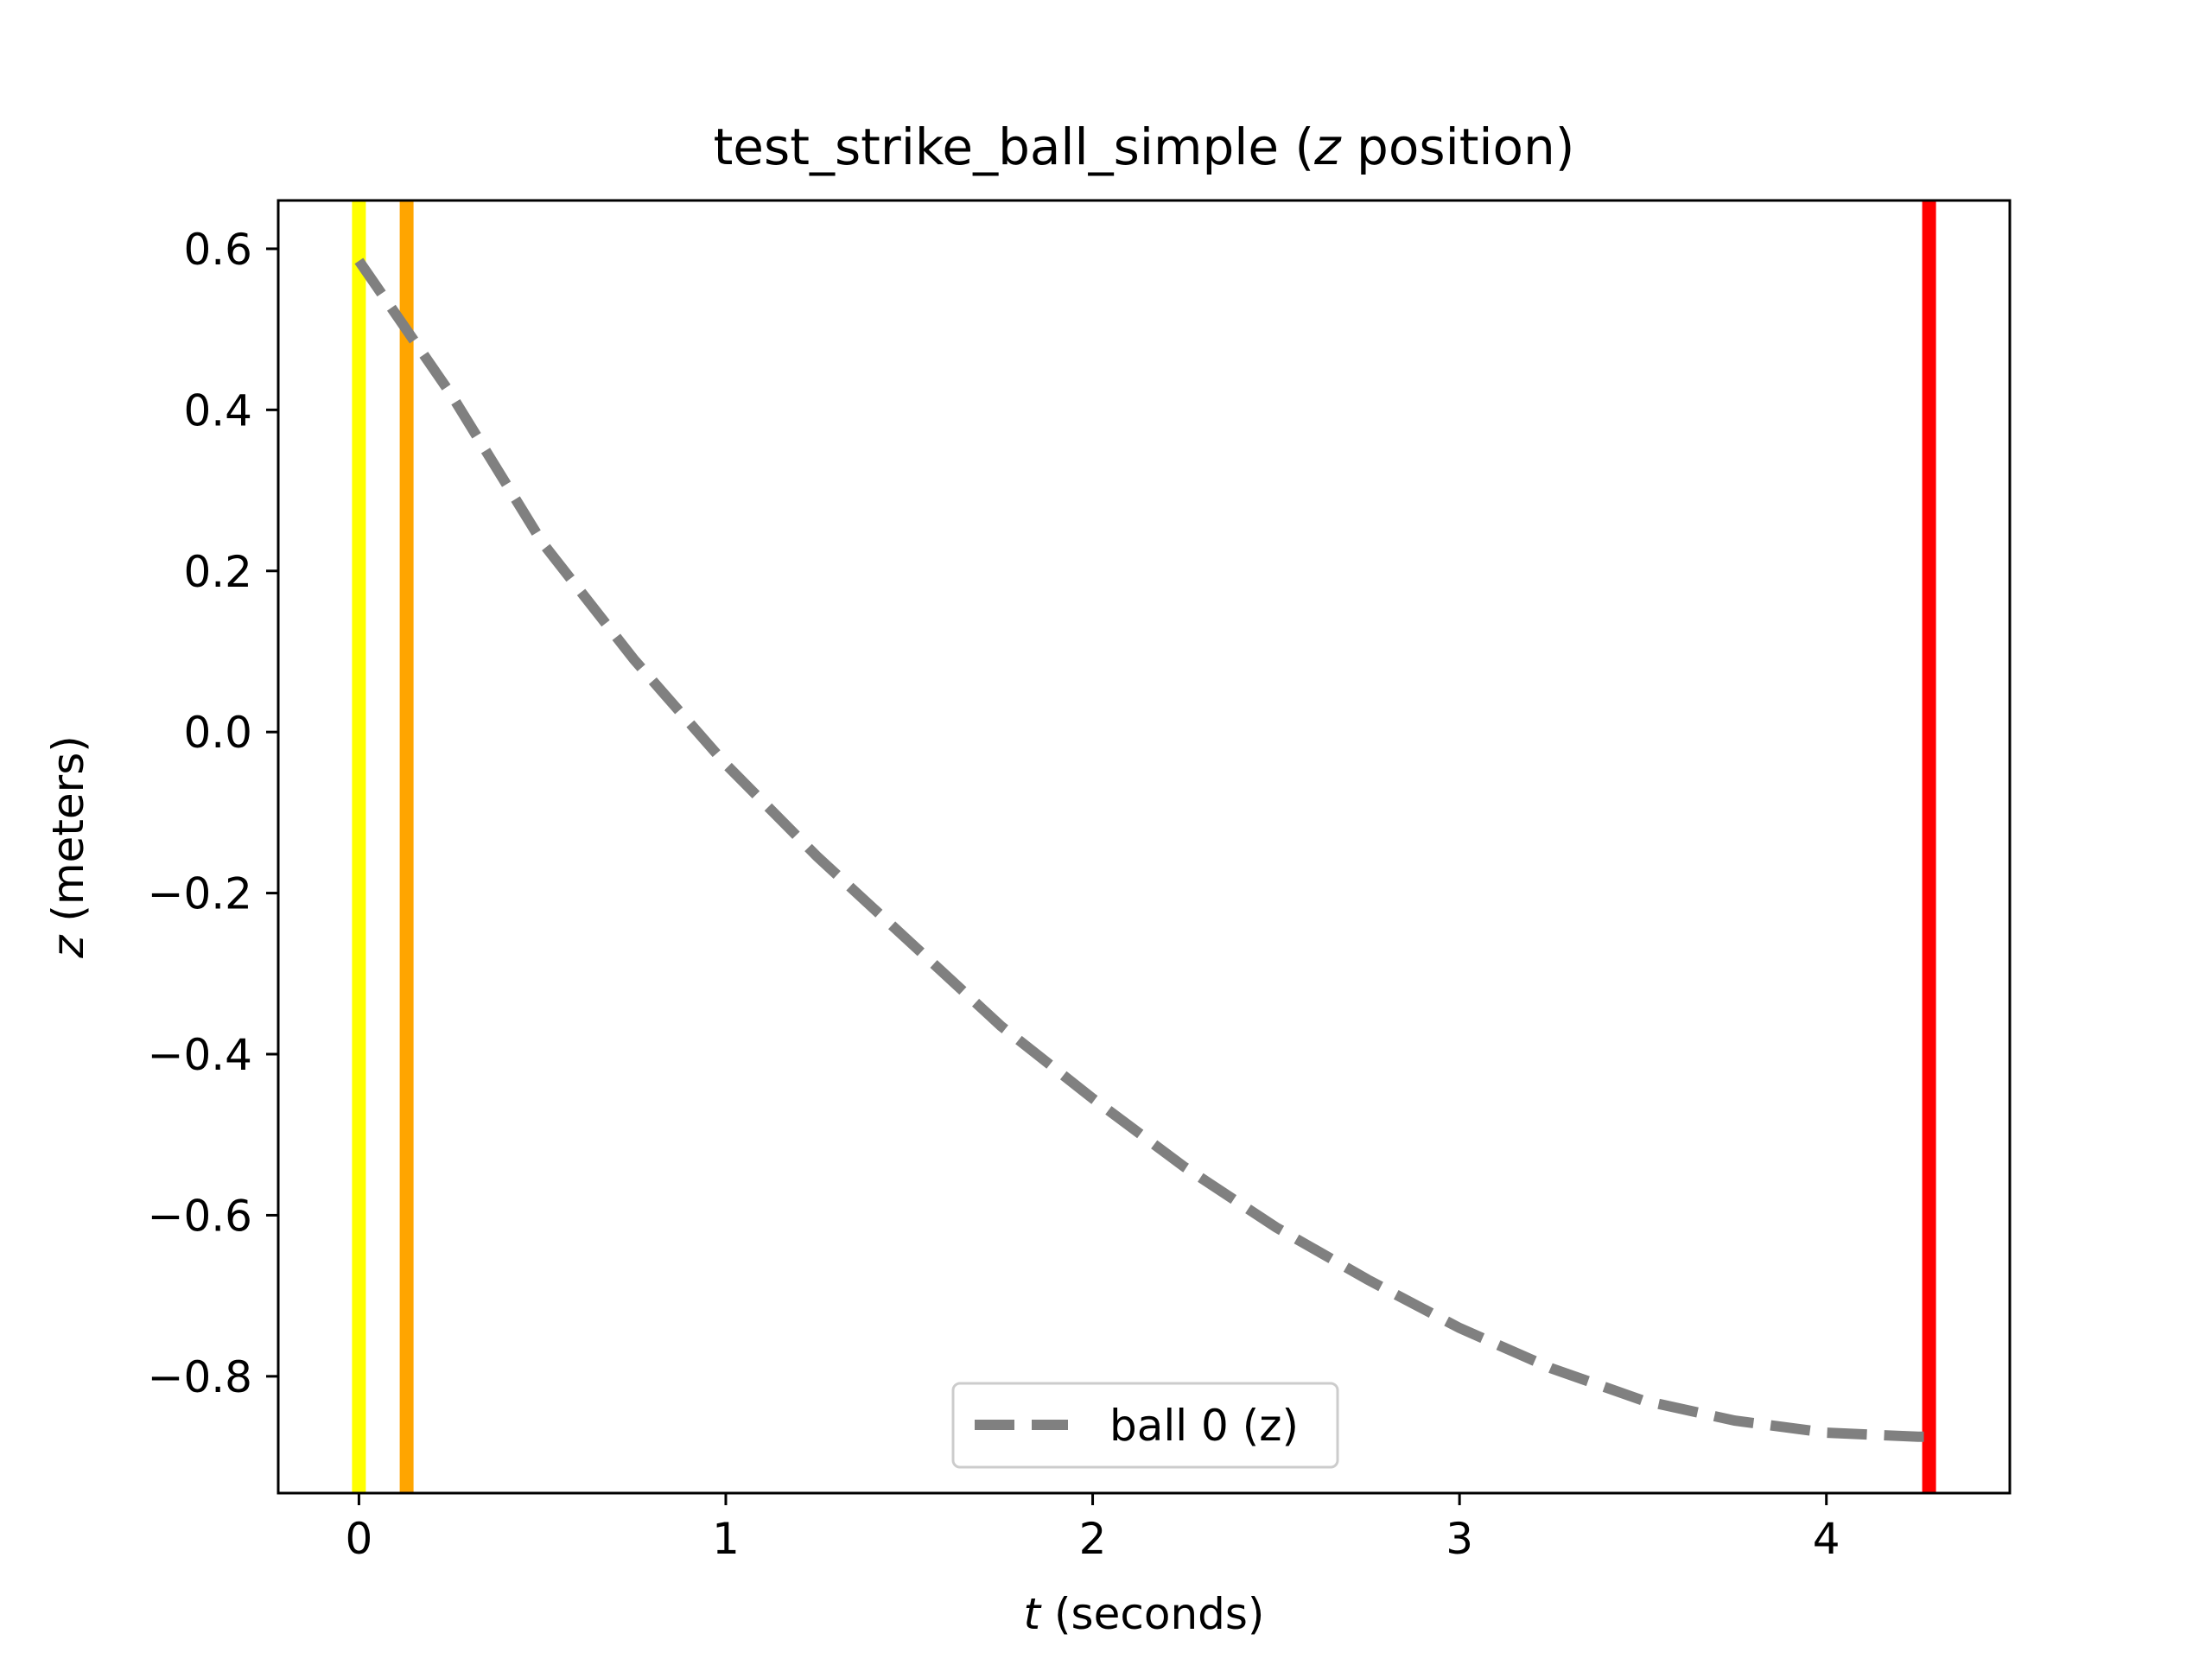 This screenshot has width=2212, height=1659. I want to click on x-tick-label: 0, so click(359, 1539).